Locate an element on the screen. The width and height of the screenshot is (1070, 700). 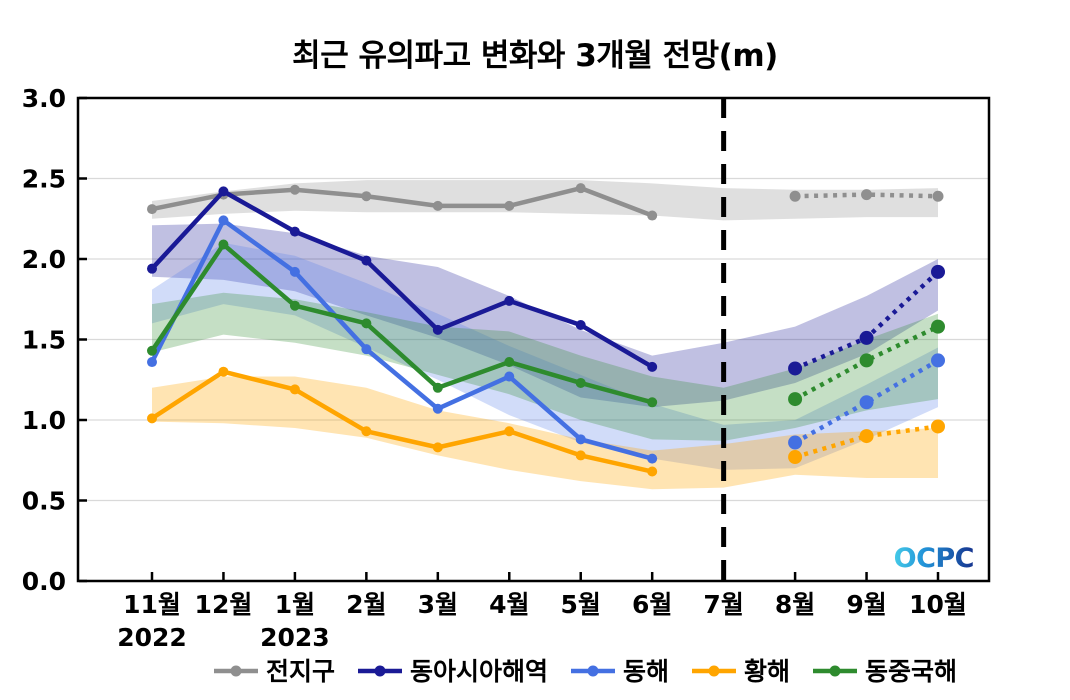
x-tick-label-6월: 6월 is located at coordinates (652, 604).